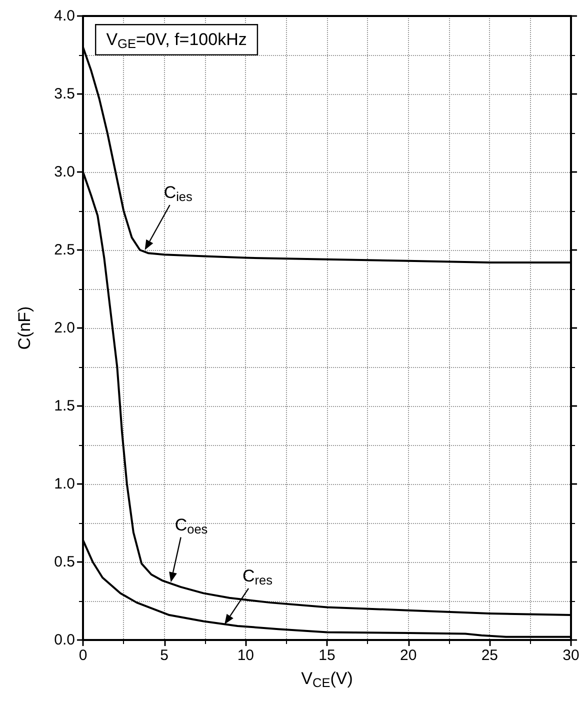 The height and width of the screenshot is (709, 585). What do you see at coordinates (408, 655) in the screenshot?
I see `x-tick-label: 20` at bounding box center [408, 655].